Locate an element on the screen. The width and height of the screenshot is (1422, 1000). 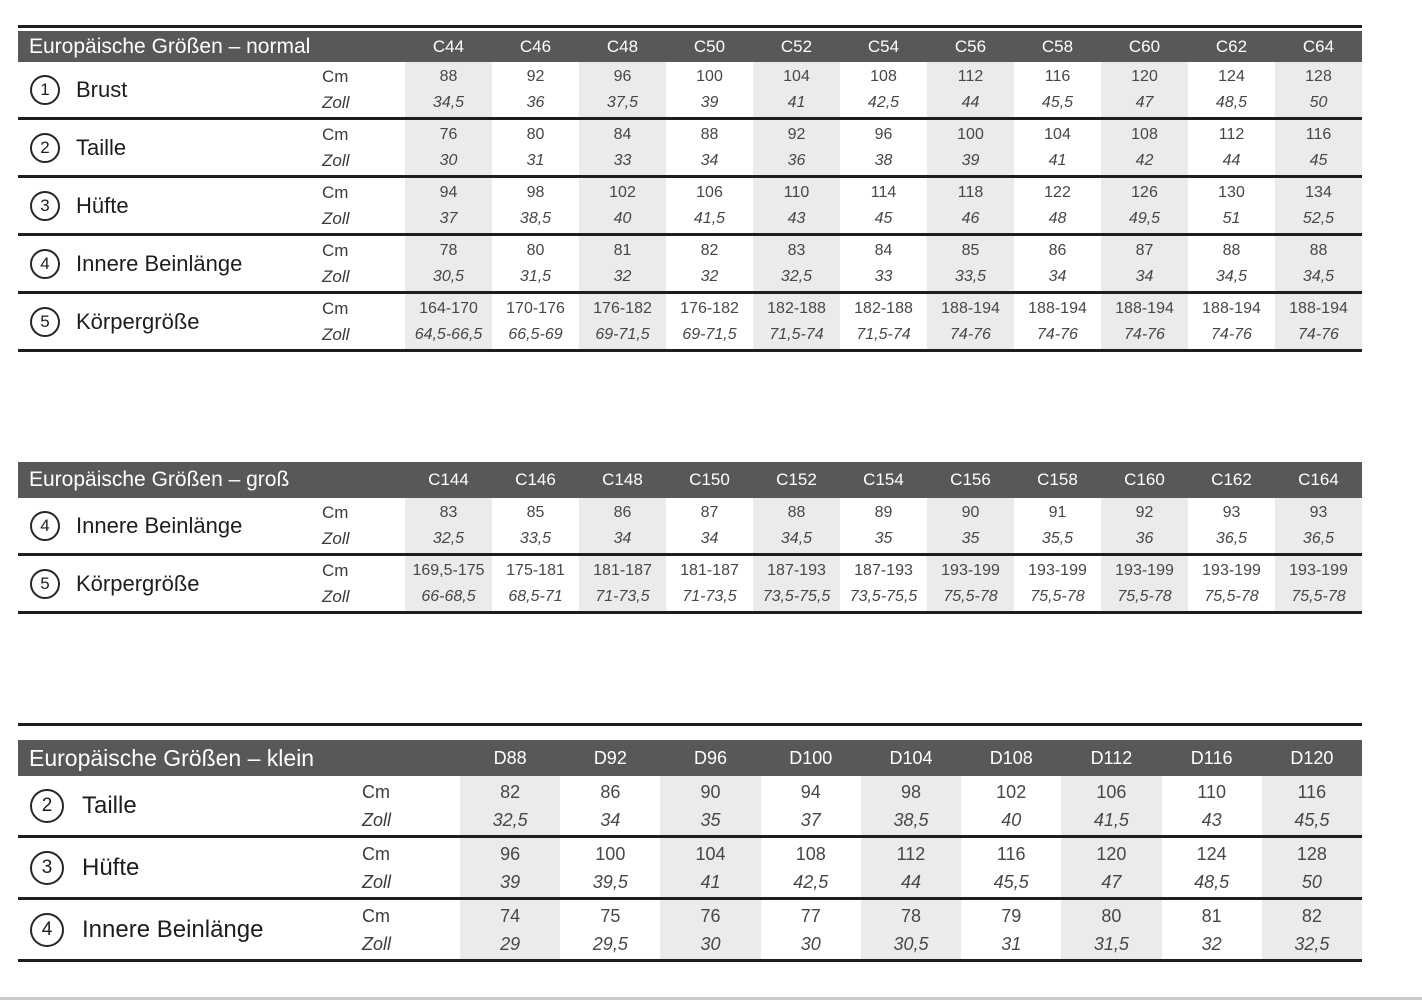
data-cell: 81 32 is located at coordinates (1212, 929).